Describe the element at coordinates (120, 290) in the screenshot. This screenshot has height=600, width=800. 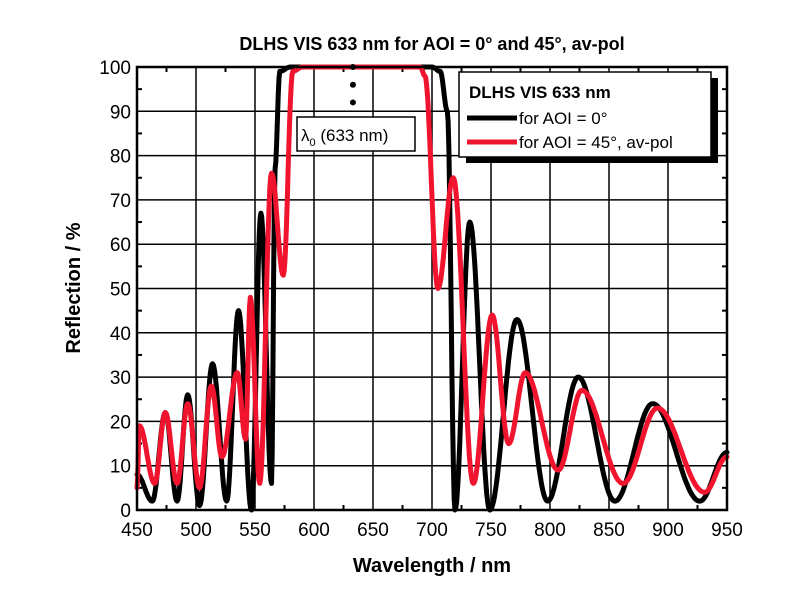
I see `y-tick-label: 50` at that location.